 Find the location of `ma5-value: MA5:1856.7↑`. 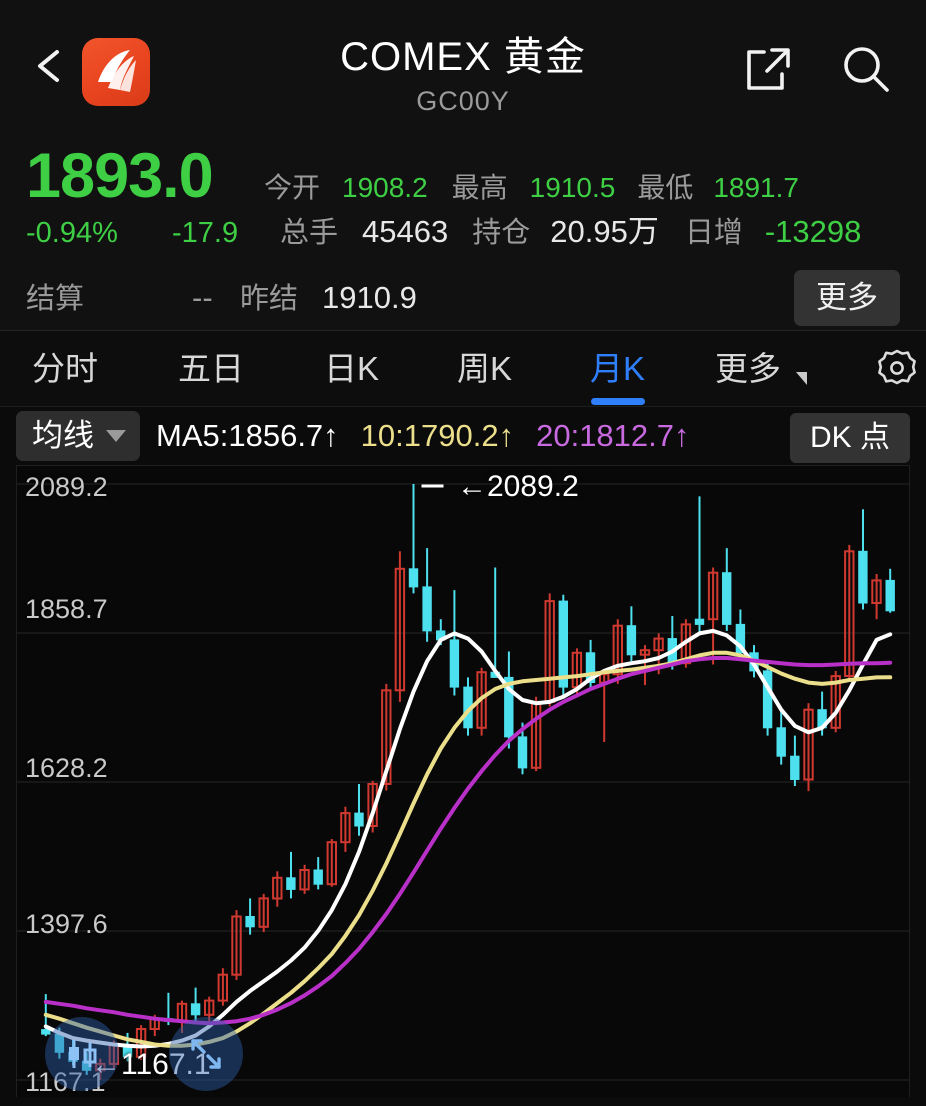

ma5-value: MA5:1856.7↑ is located at coordinates (247, 435).